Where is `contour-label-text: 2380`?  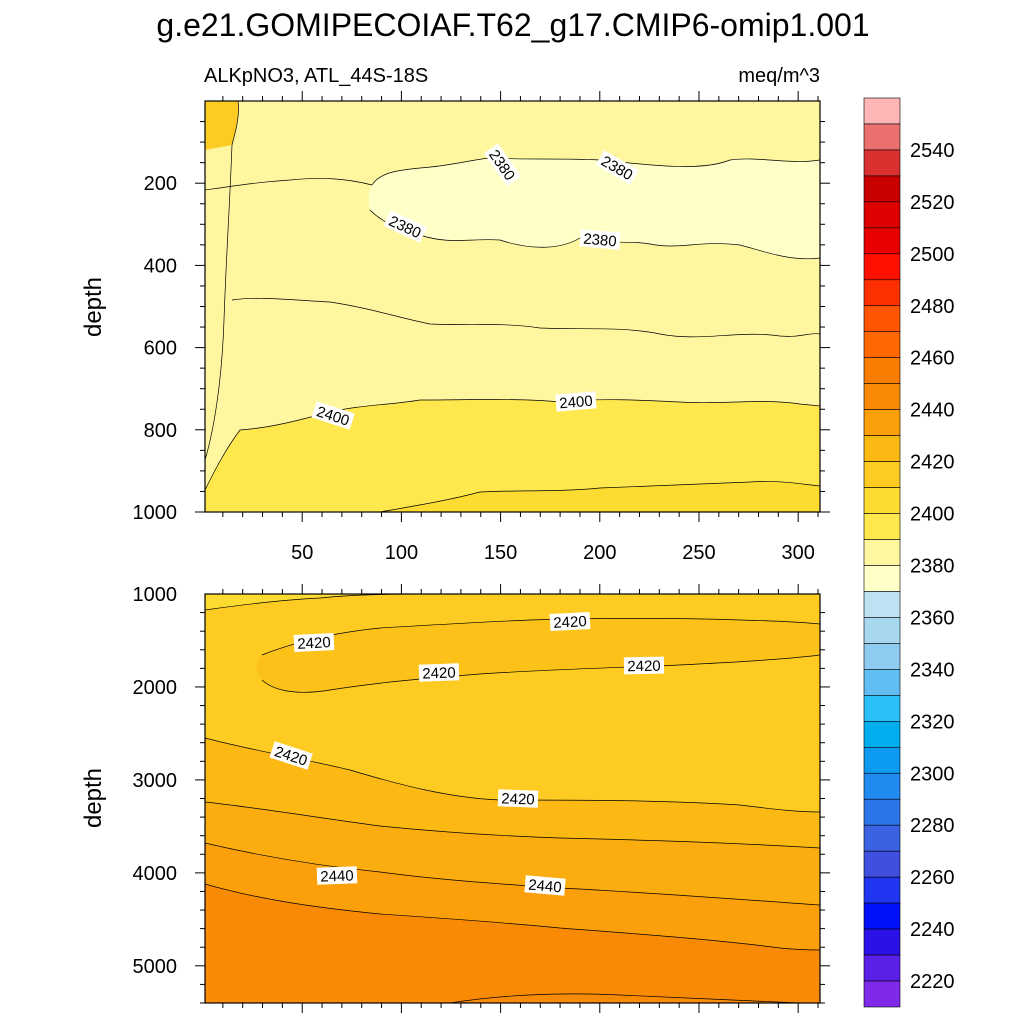
contour-label-text: 2380 is located at coordinates (600, 241).